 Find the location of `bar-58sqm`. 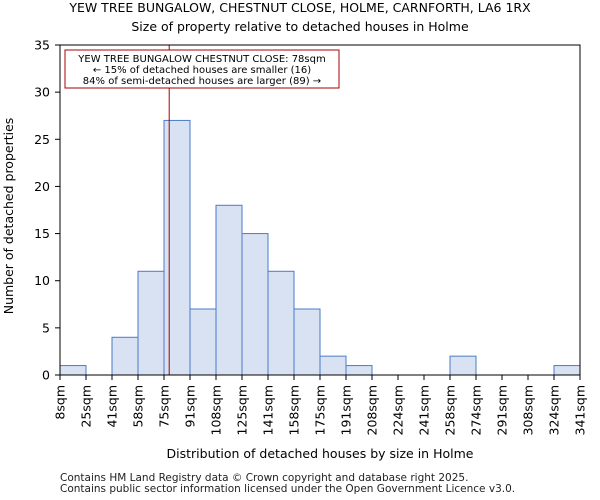

bar-58sqm is located at coordinates (151, 323).